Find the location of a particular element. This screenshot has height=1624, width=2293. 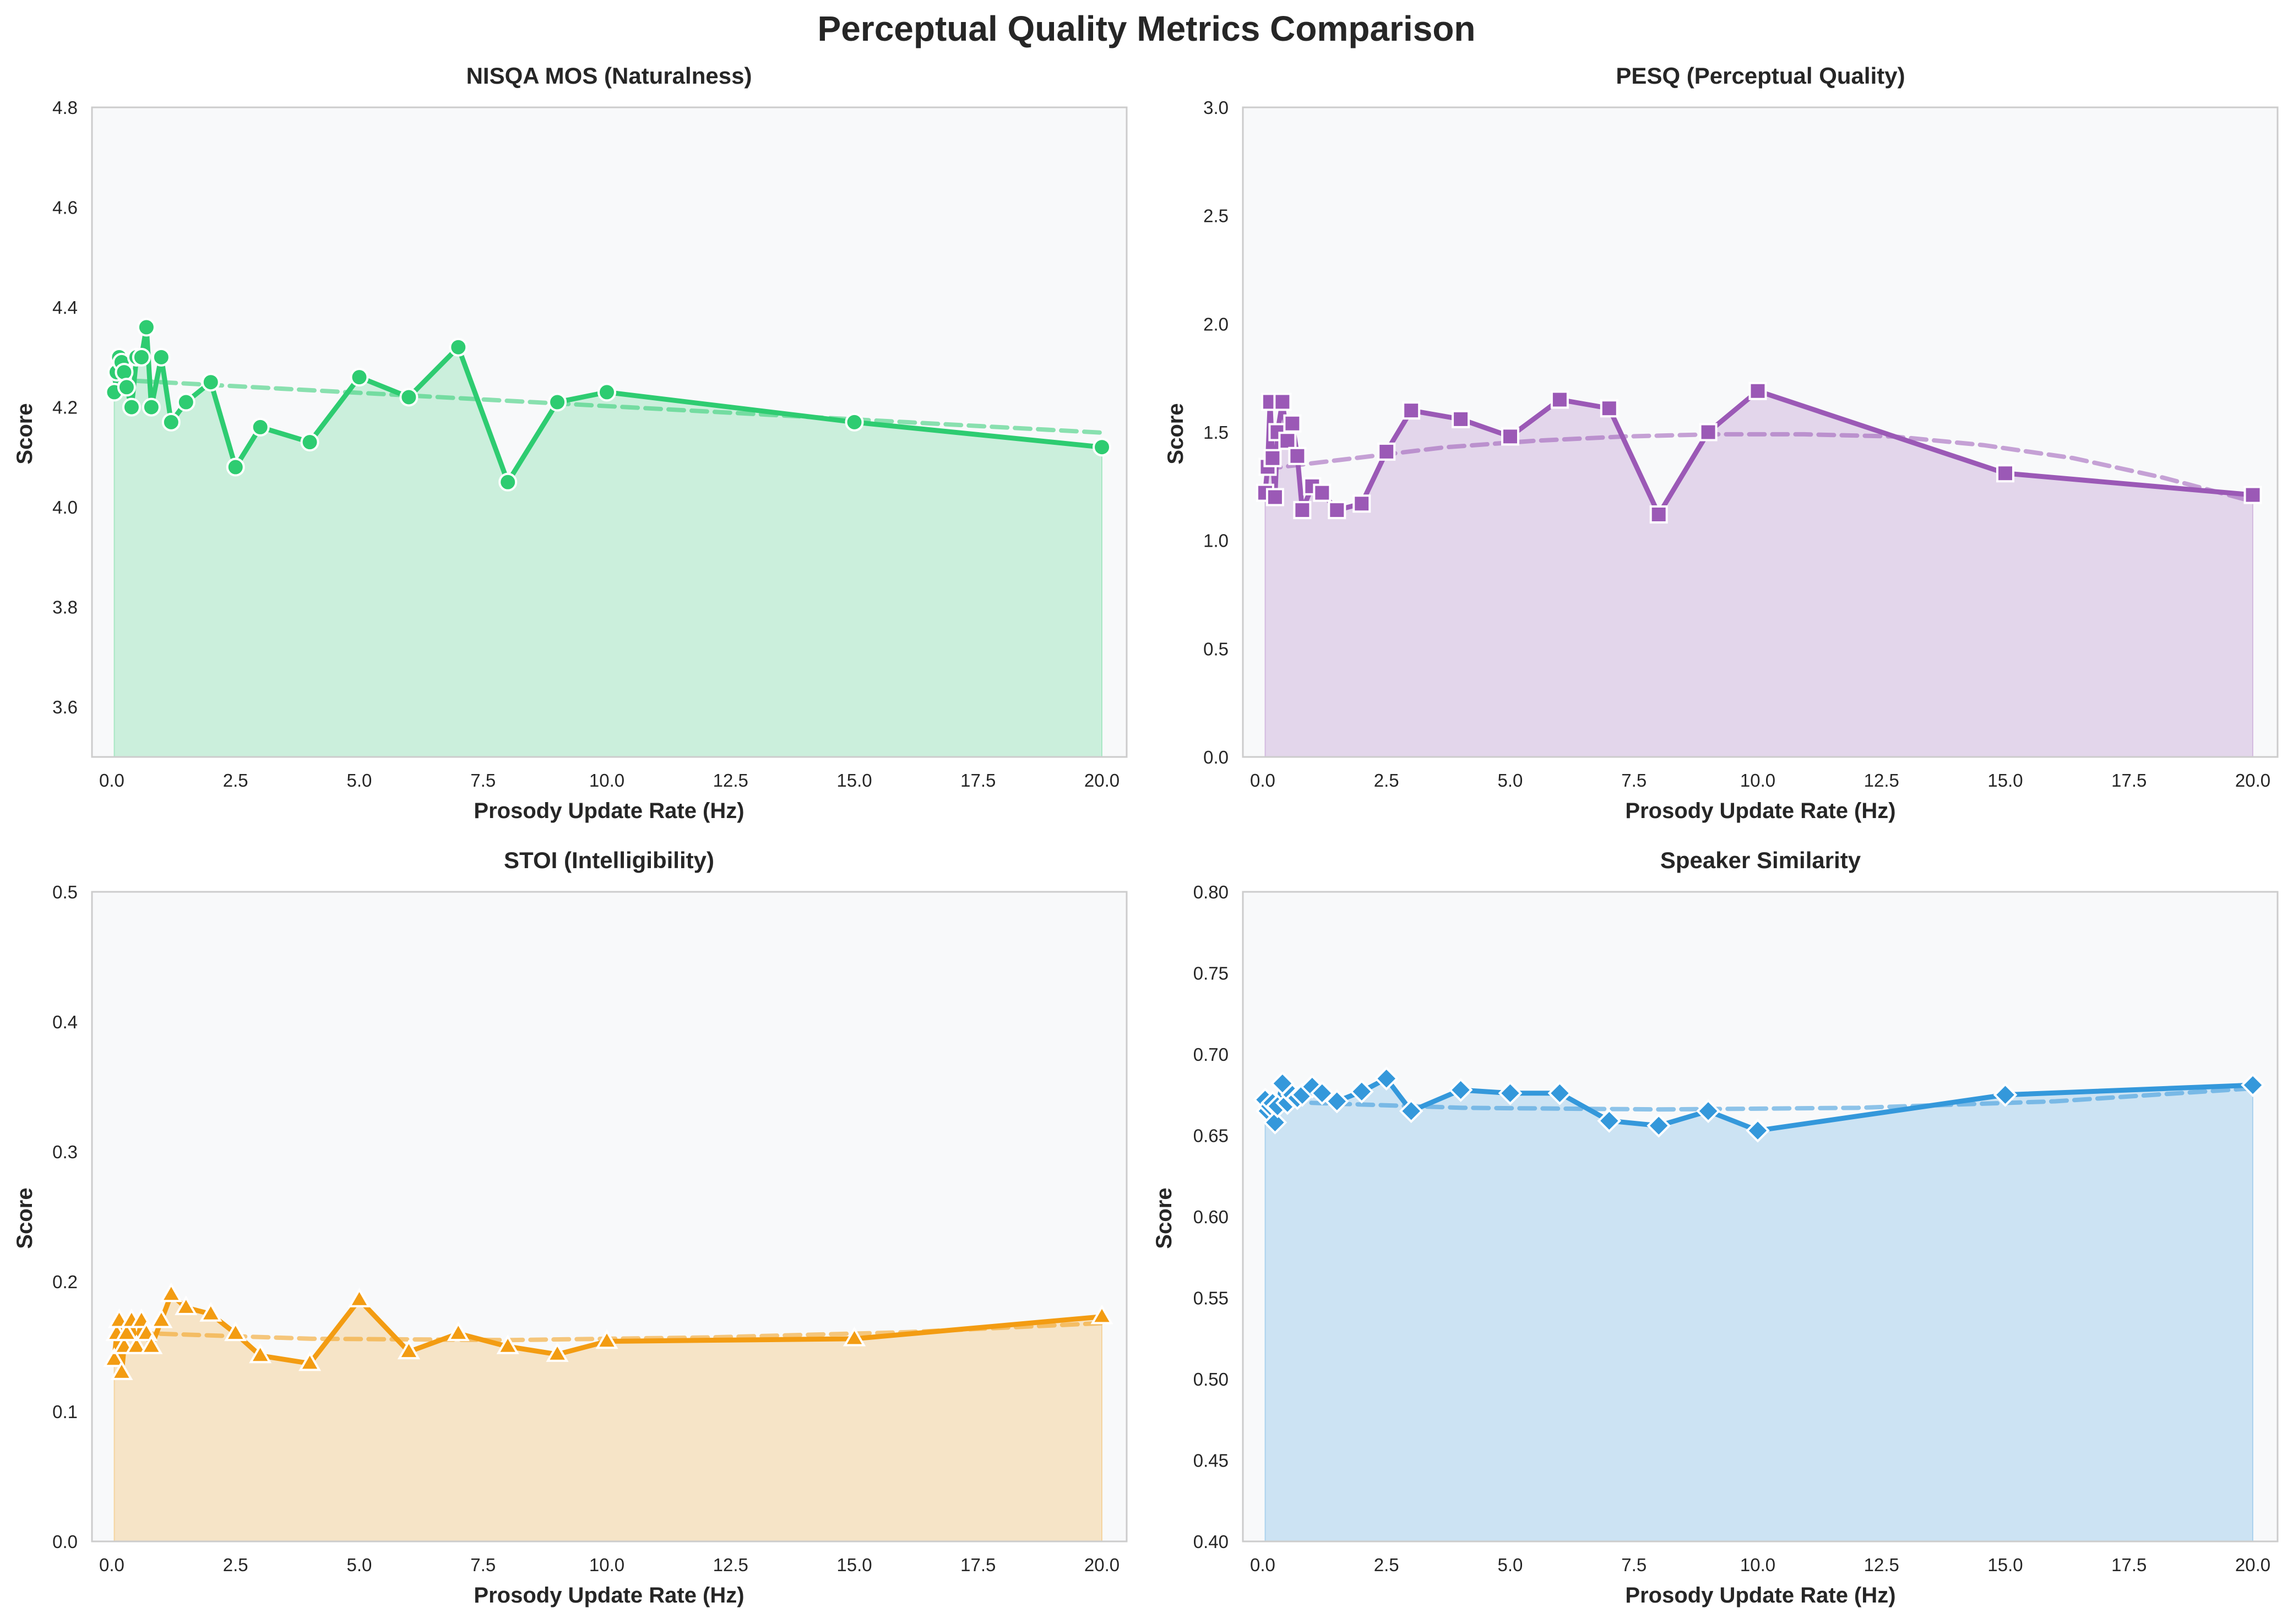

area-fill is located at coordinates (1759, 1309).